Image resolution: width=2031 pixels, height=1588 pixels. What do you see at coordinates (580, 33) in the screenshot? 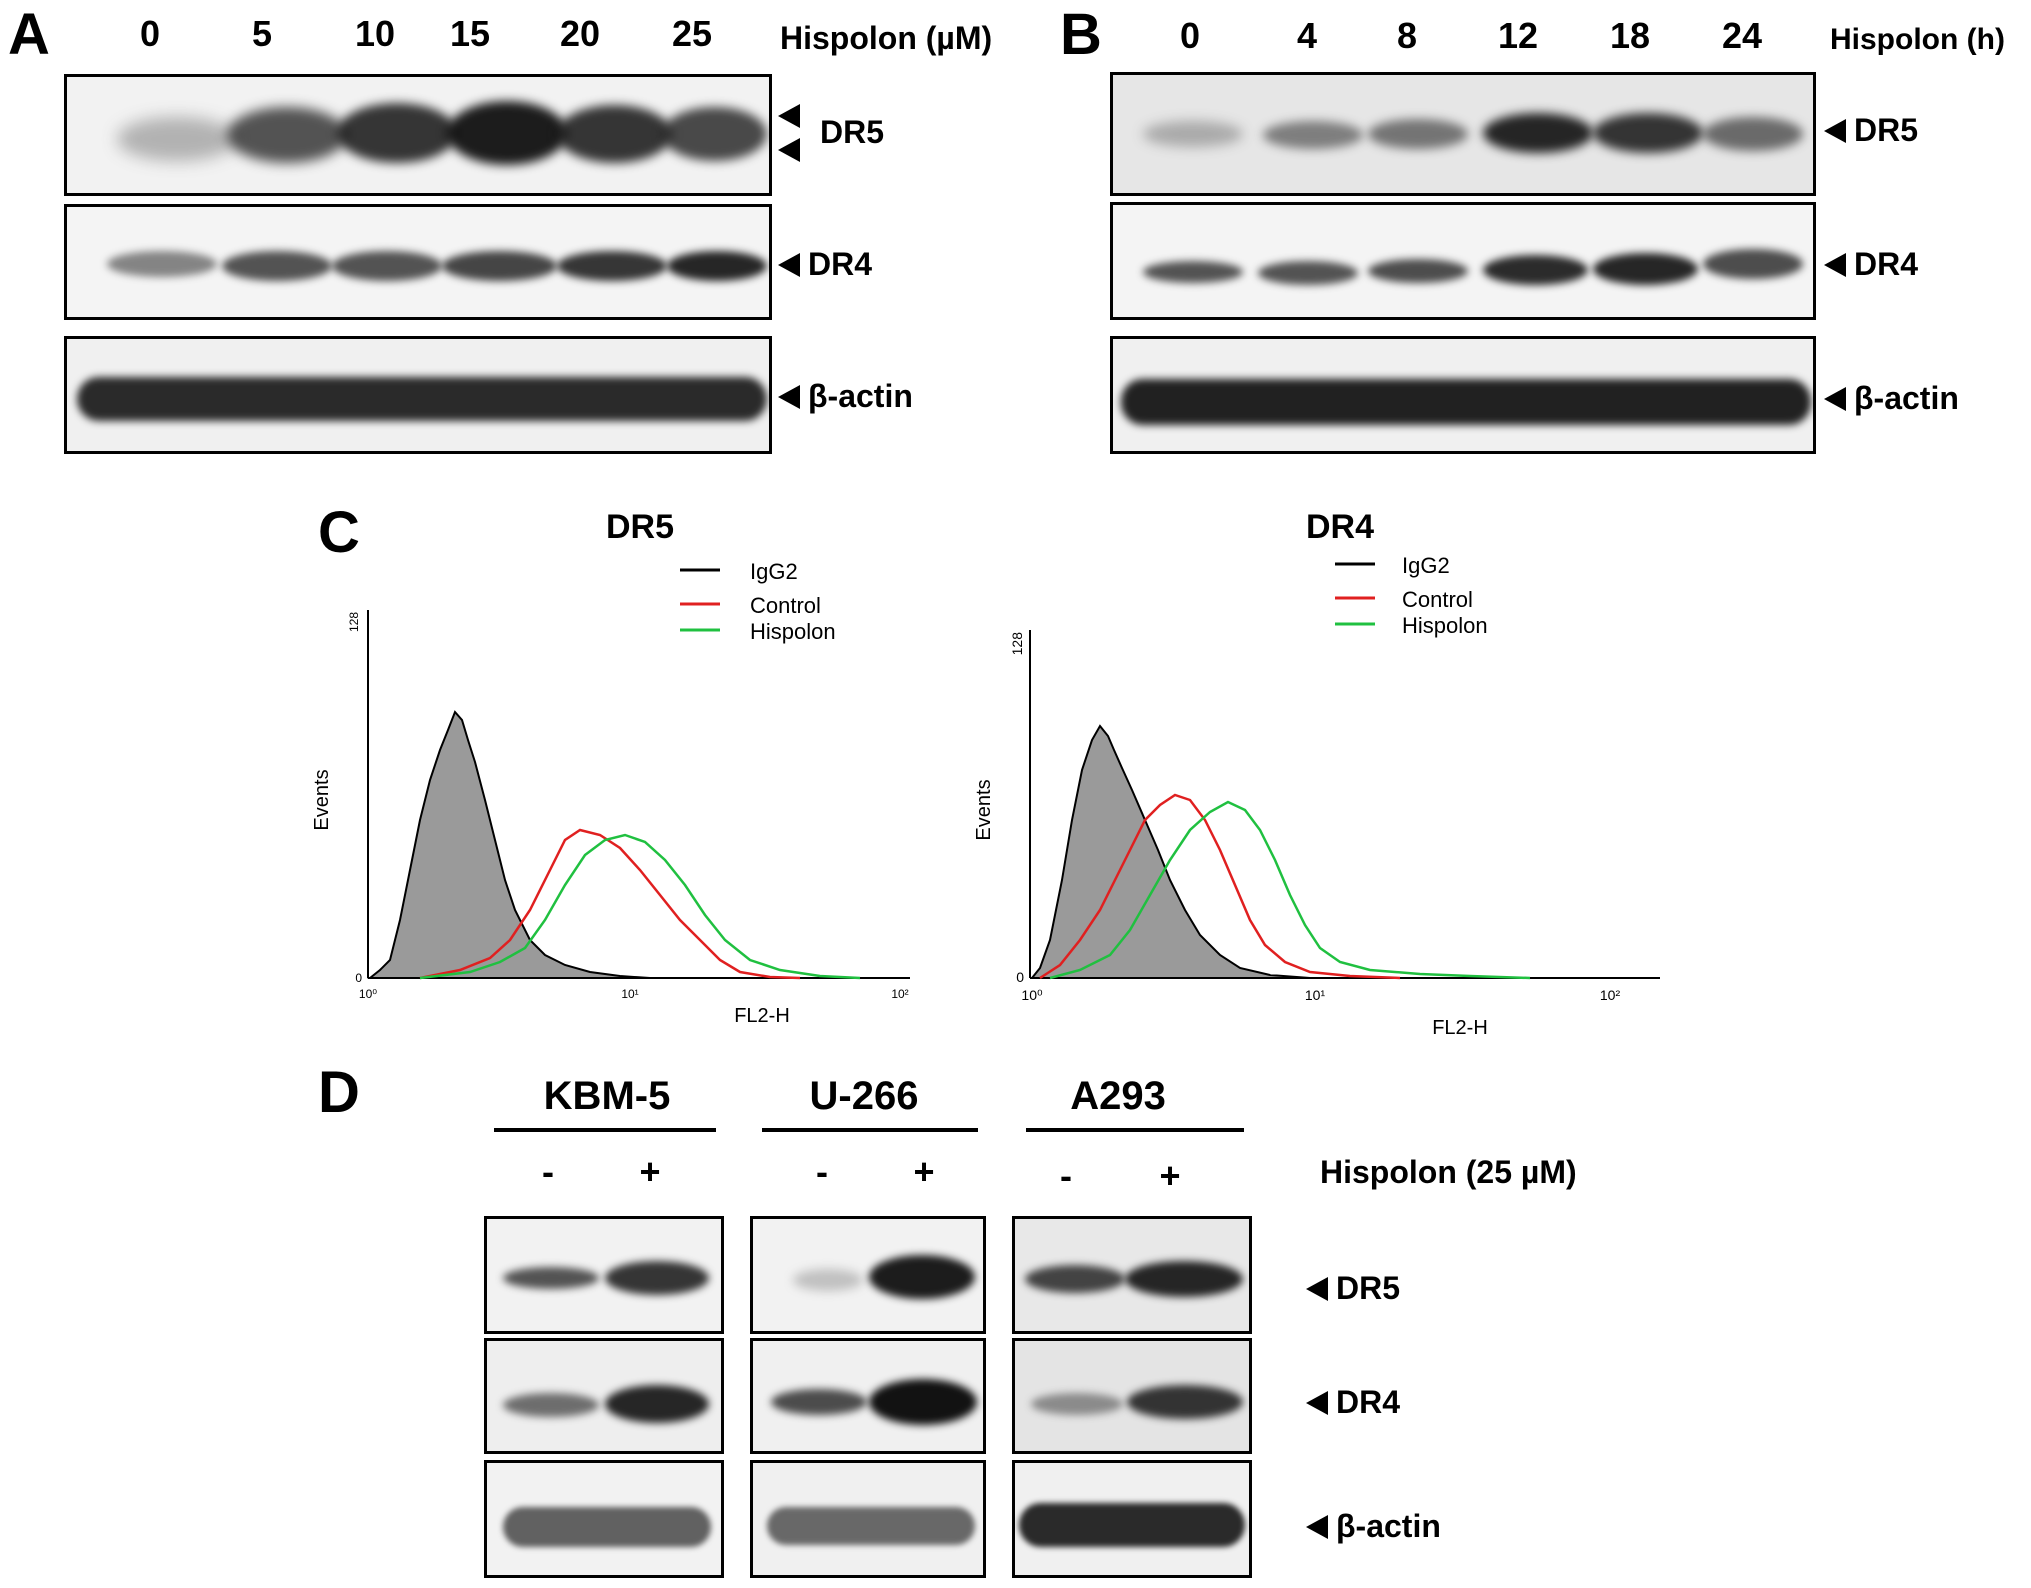
I see `panel-a-lane-label: 20` at bounding box center [580, 33].